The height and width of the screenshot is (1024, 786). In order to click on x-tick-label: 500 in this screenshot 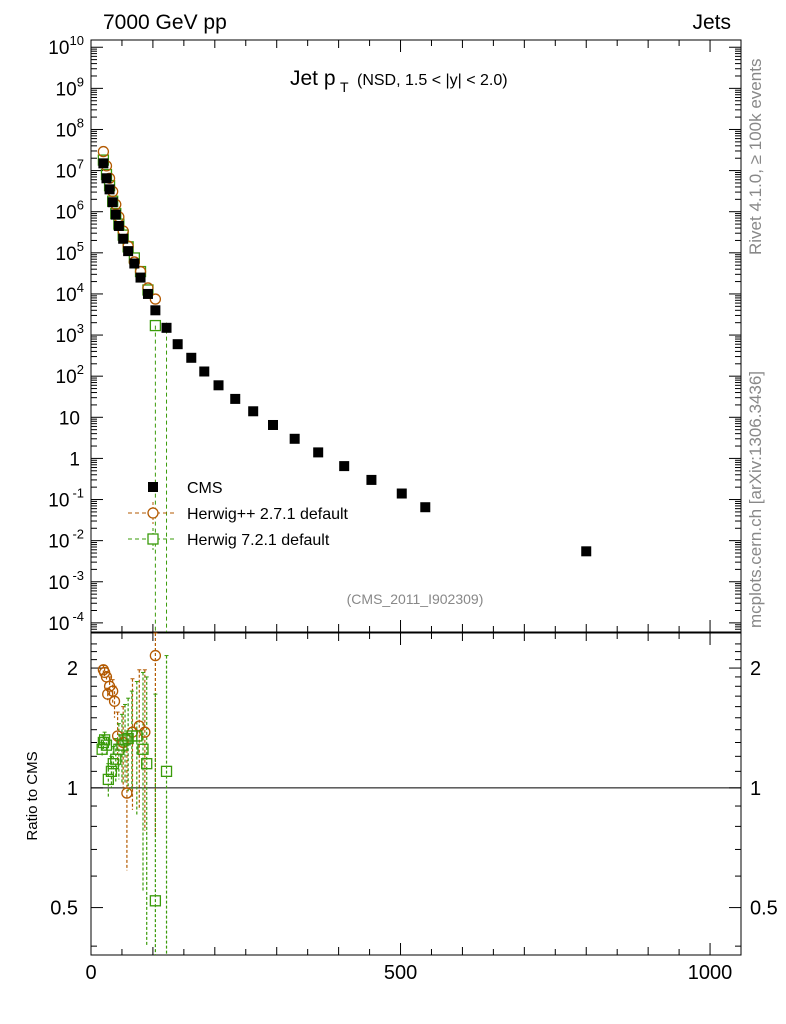, I will do `click(400, 973)`.